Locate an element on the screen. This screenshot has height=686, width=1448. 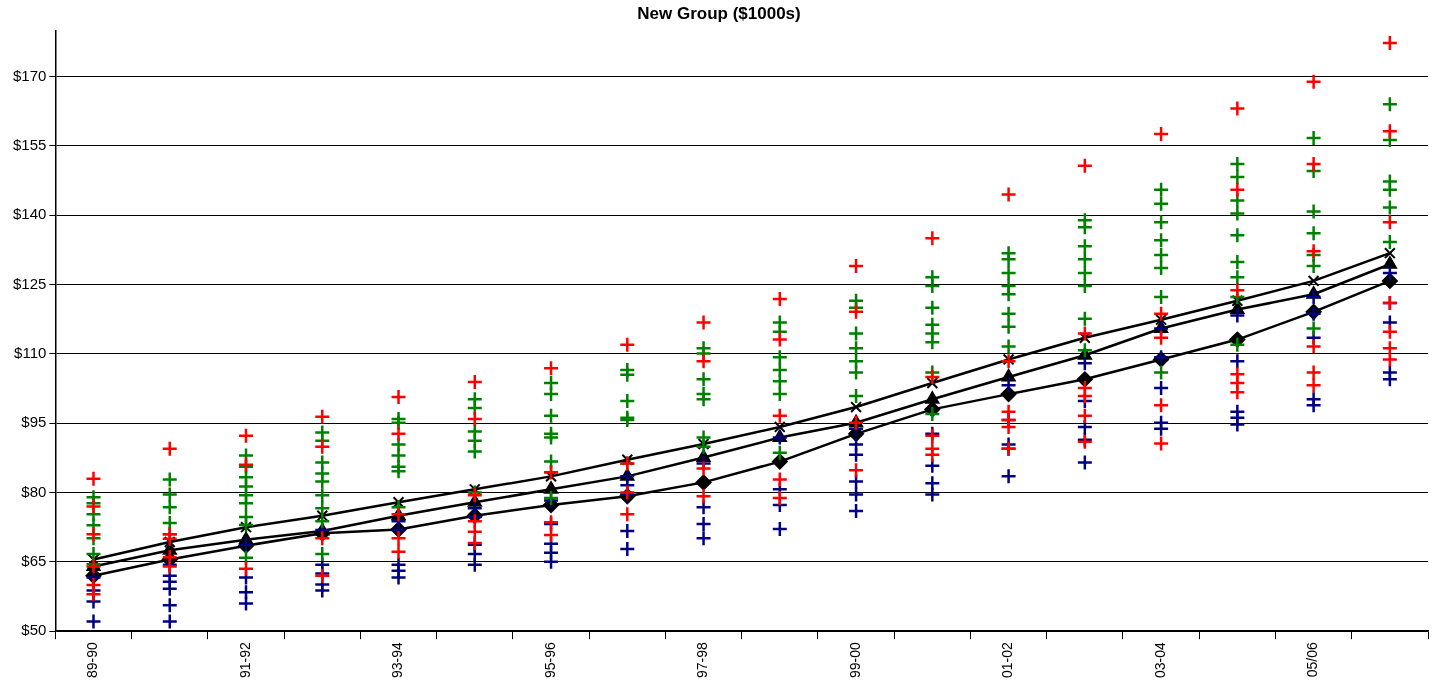
y-tick-label: $95 is located at coordinates (34, 422).